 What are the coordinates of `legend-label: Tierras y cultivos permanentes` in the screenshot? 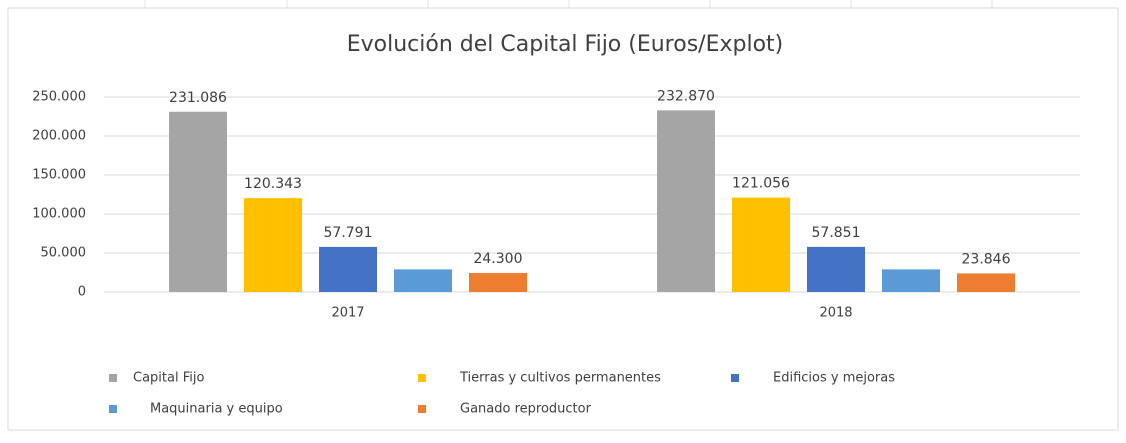 It's located at (560, 378).